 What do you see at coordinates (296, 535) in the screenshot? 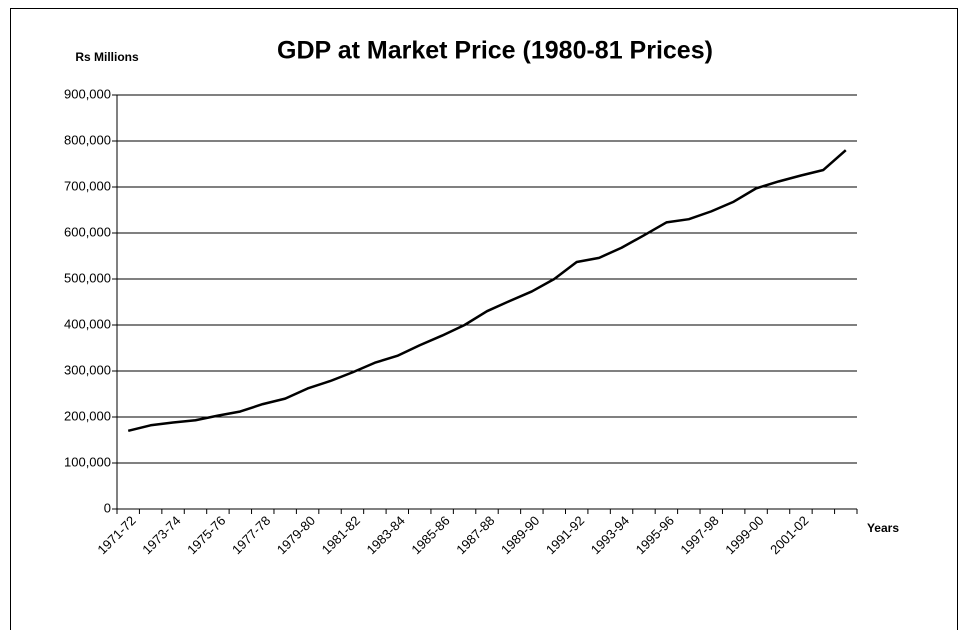
I see `x-tick-label: 1979-80` at bounding box center [296, 535].